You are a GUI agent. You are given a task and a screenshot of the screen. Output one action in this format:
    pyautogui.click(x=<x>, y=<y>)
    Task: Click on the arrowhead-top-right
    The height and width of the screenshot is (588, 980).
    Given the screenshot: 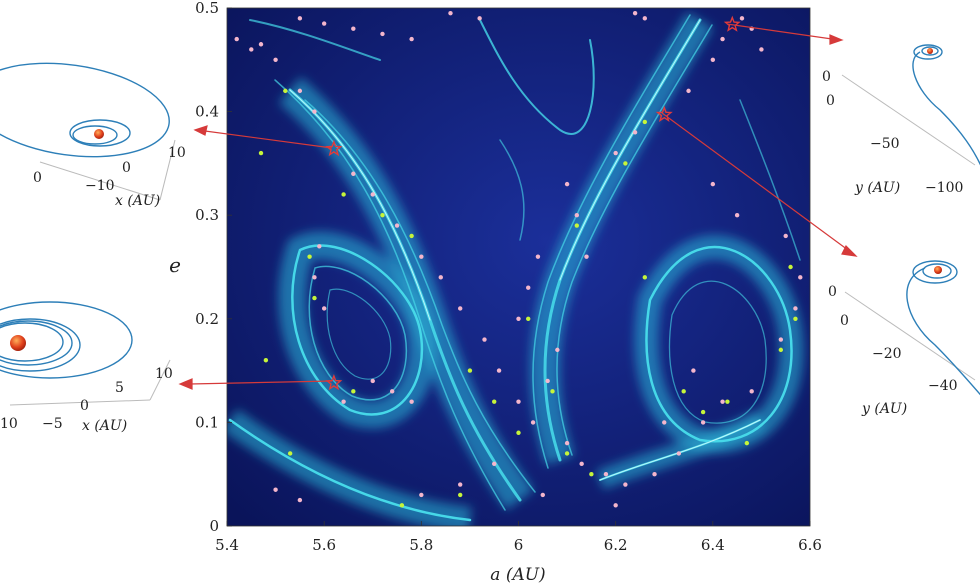 What is the action you would take?
    pyautogui.click(x=836, y=39)
    